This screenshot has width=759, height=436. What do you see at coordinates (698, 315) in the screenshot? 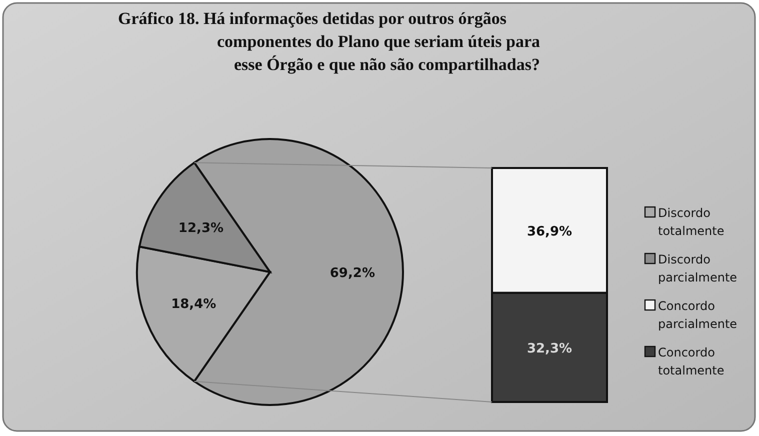
I see `text: Concordo parcialmente` at bounding box center [698, 315].